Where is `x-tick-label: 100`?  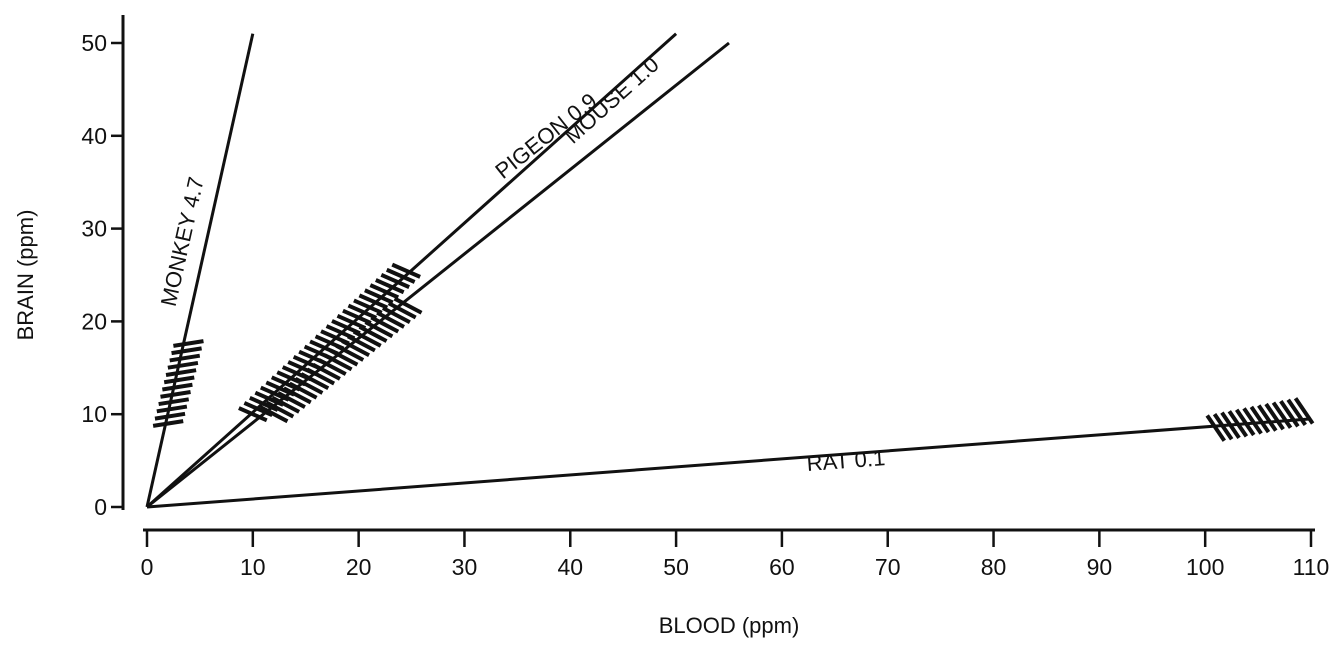 x-tick-label: 100 is located at coordinates (1205, 567).